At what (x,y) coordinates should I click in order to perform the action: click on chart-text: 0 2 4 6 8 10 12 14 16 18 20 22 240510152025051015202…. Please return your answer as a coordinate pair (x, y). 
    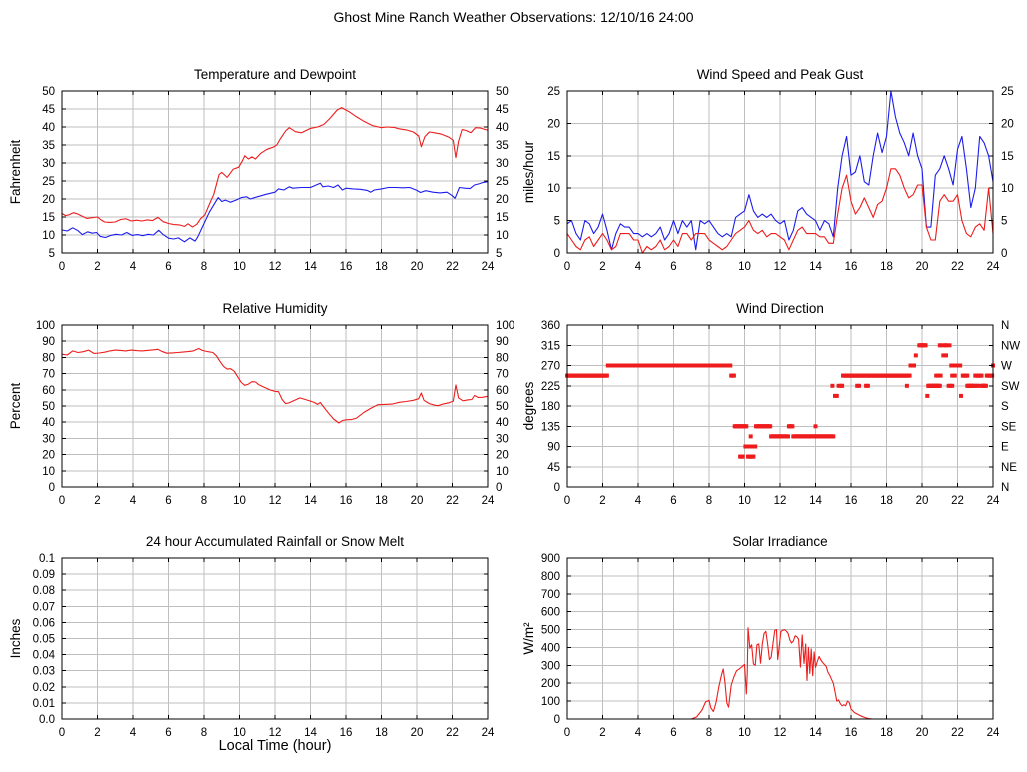
    Looking at the image, I should click on (767, 170).